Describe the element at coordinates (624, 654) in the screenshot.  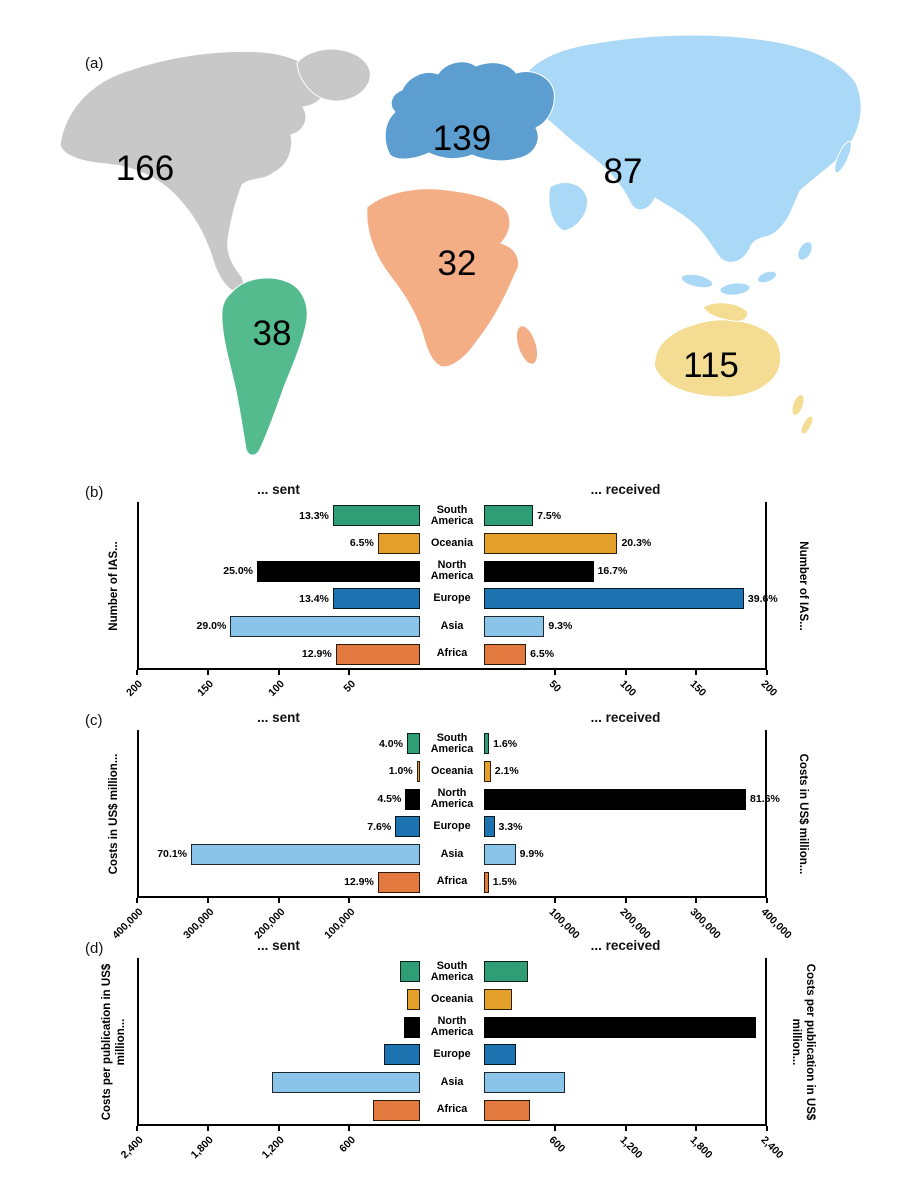
I see `received-bar-row: 6.5%` at that location.